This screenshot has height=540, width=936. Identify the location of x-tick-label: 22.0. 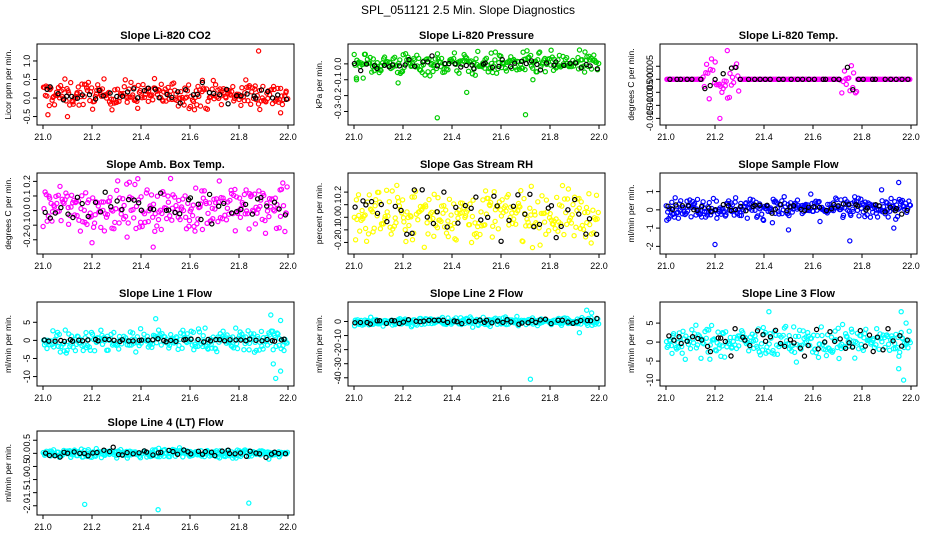
(599, 266).